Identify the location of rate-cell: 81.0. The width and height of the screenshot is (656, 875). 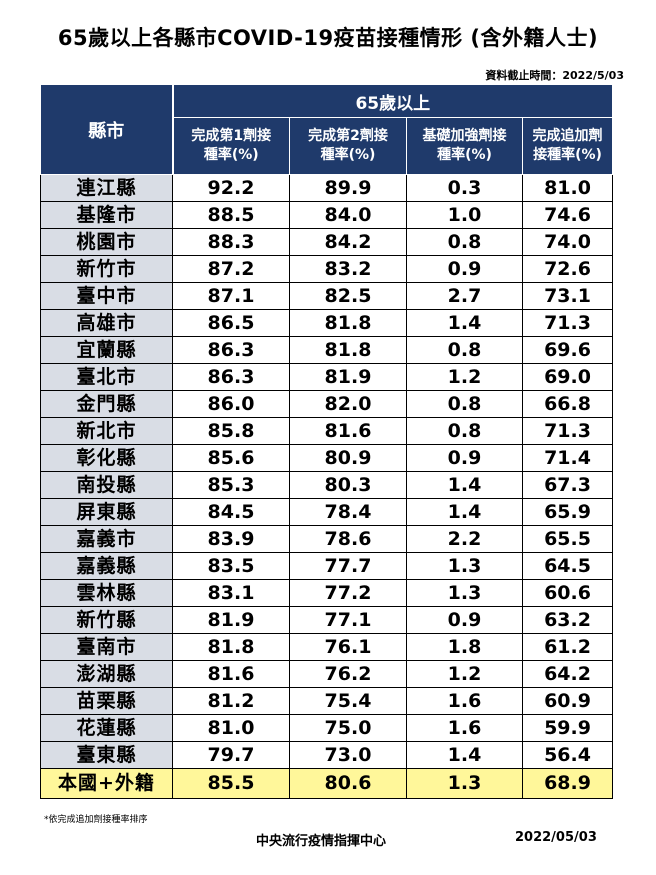
(231, 728).